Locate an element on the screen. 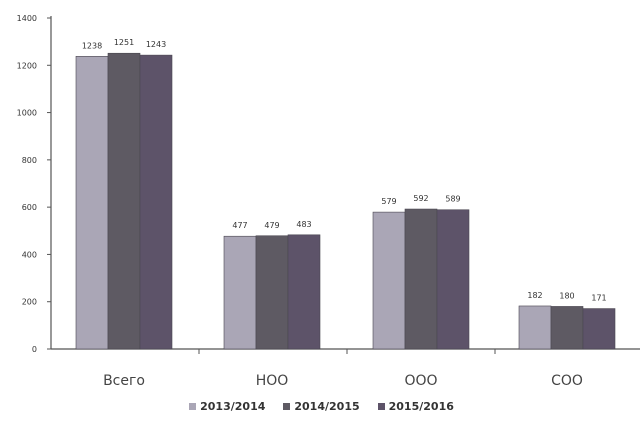 The image size is (643, 424). data-label: 592 is located at coordinates (420, 198).